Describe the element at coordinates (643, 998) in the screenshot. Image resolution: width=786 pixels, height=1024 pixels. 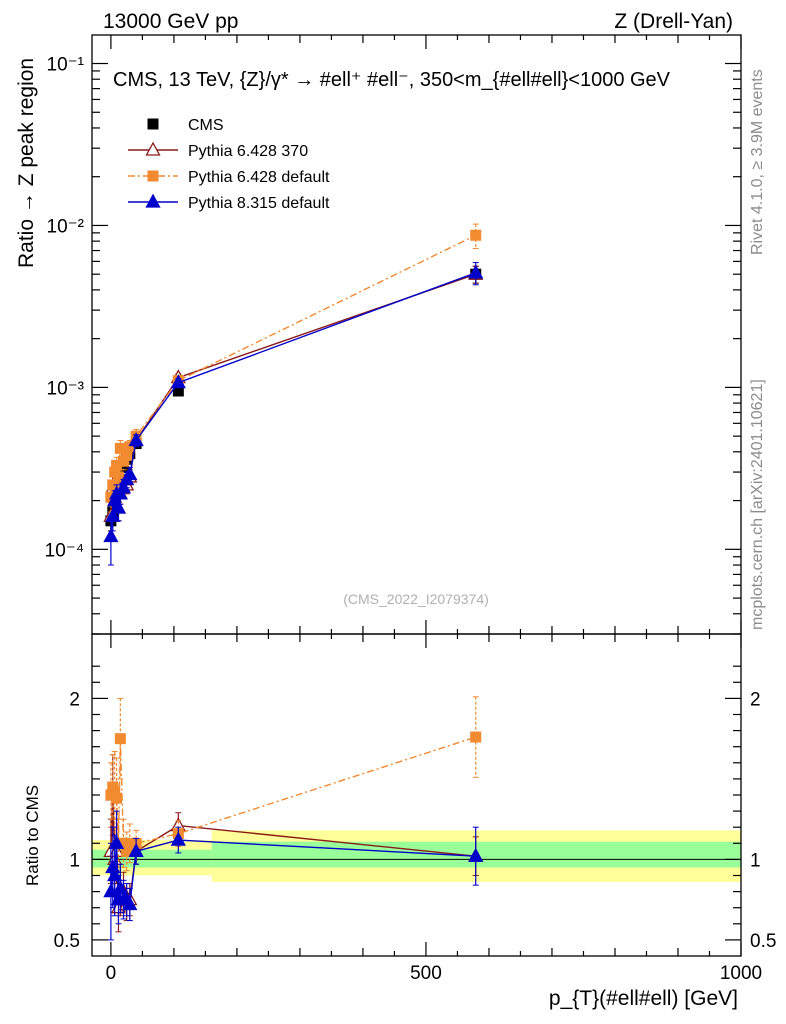
I see `x-axis-title: p_{T}(#ell#ell) [GeV]` at that location.